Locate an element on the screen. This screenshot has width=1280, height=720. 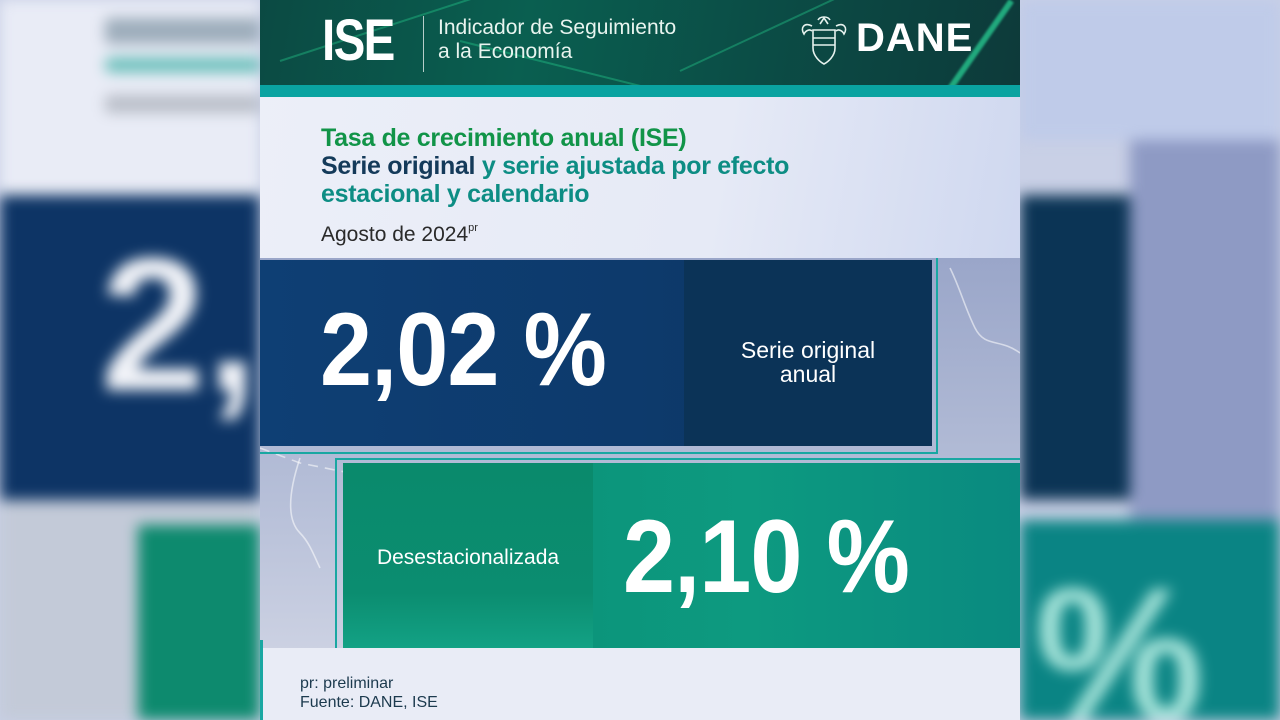
preliminary-marker: pr is located at coordinates (473, 228).